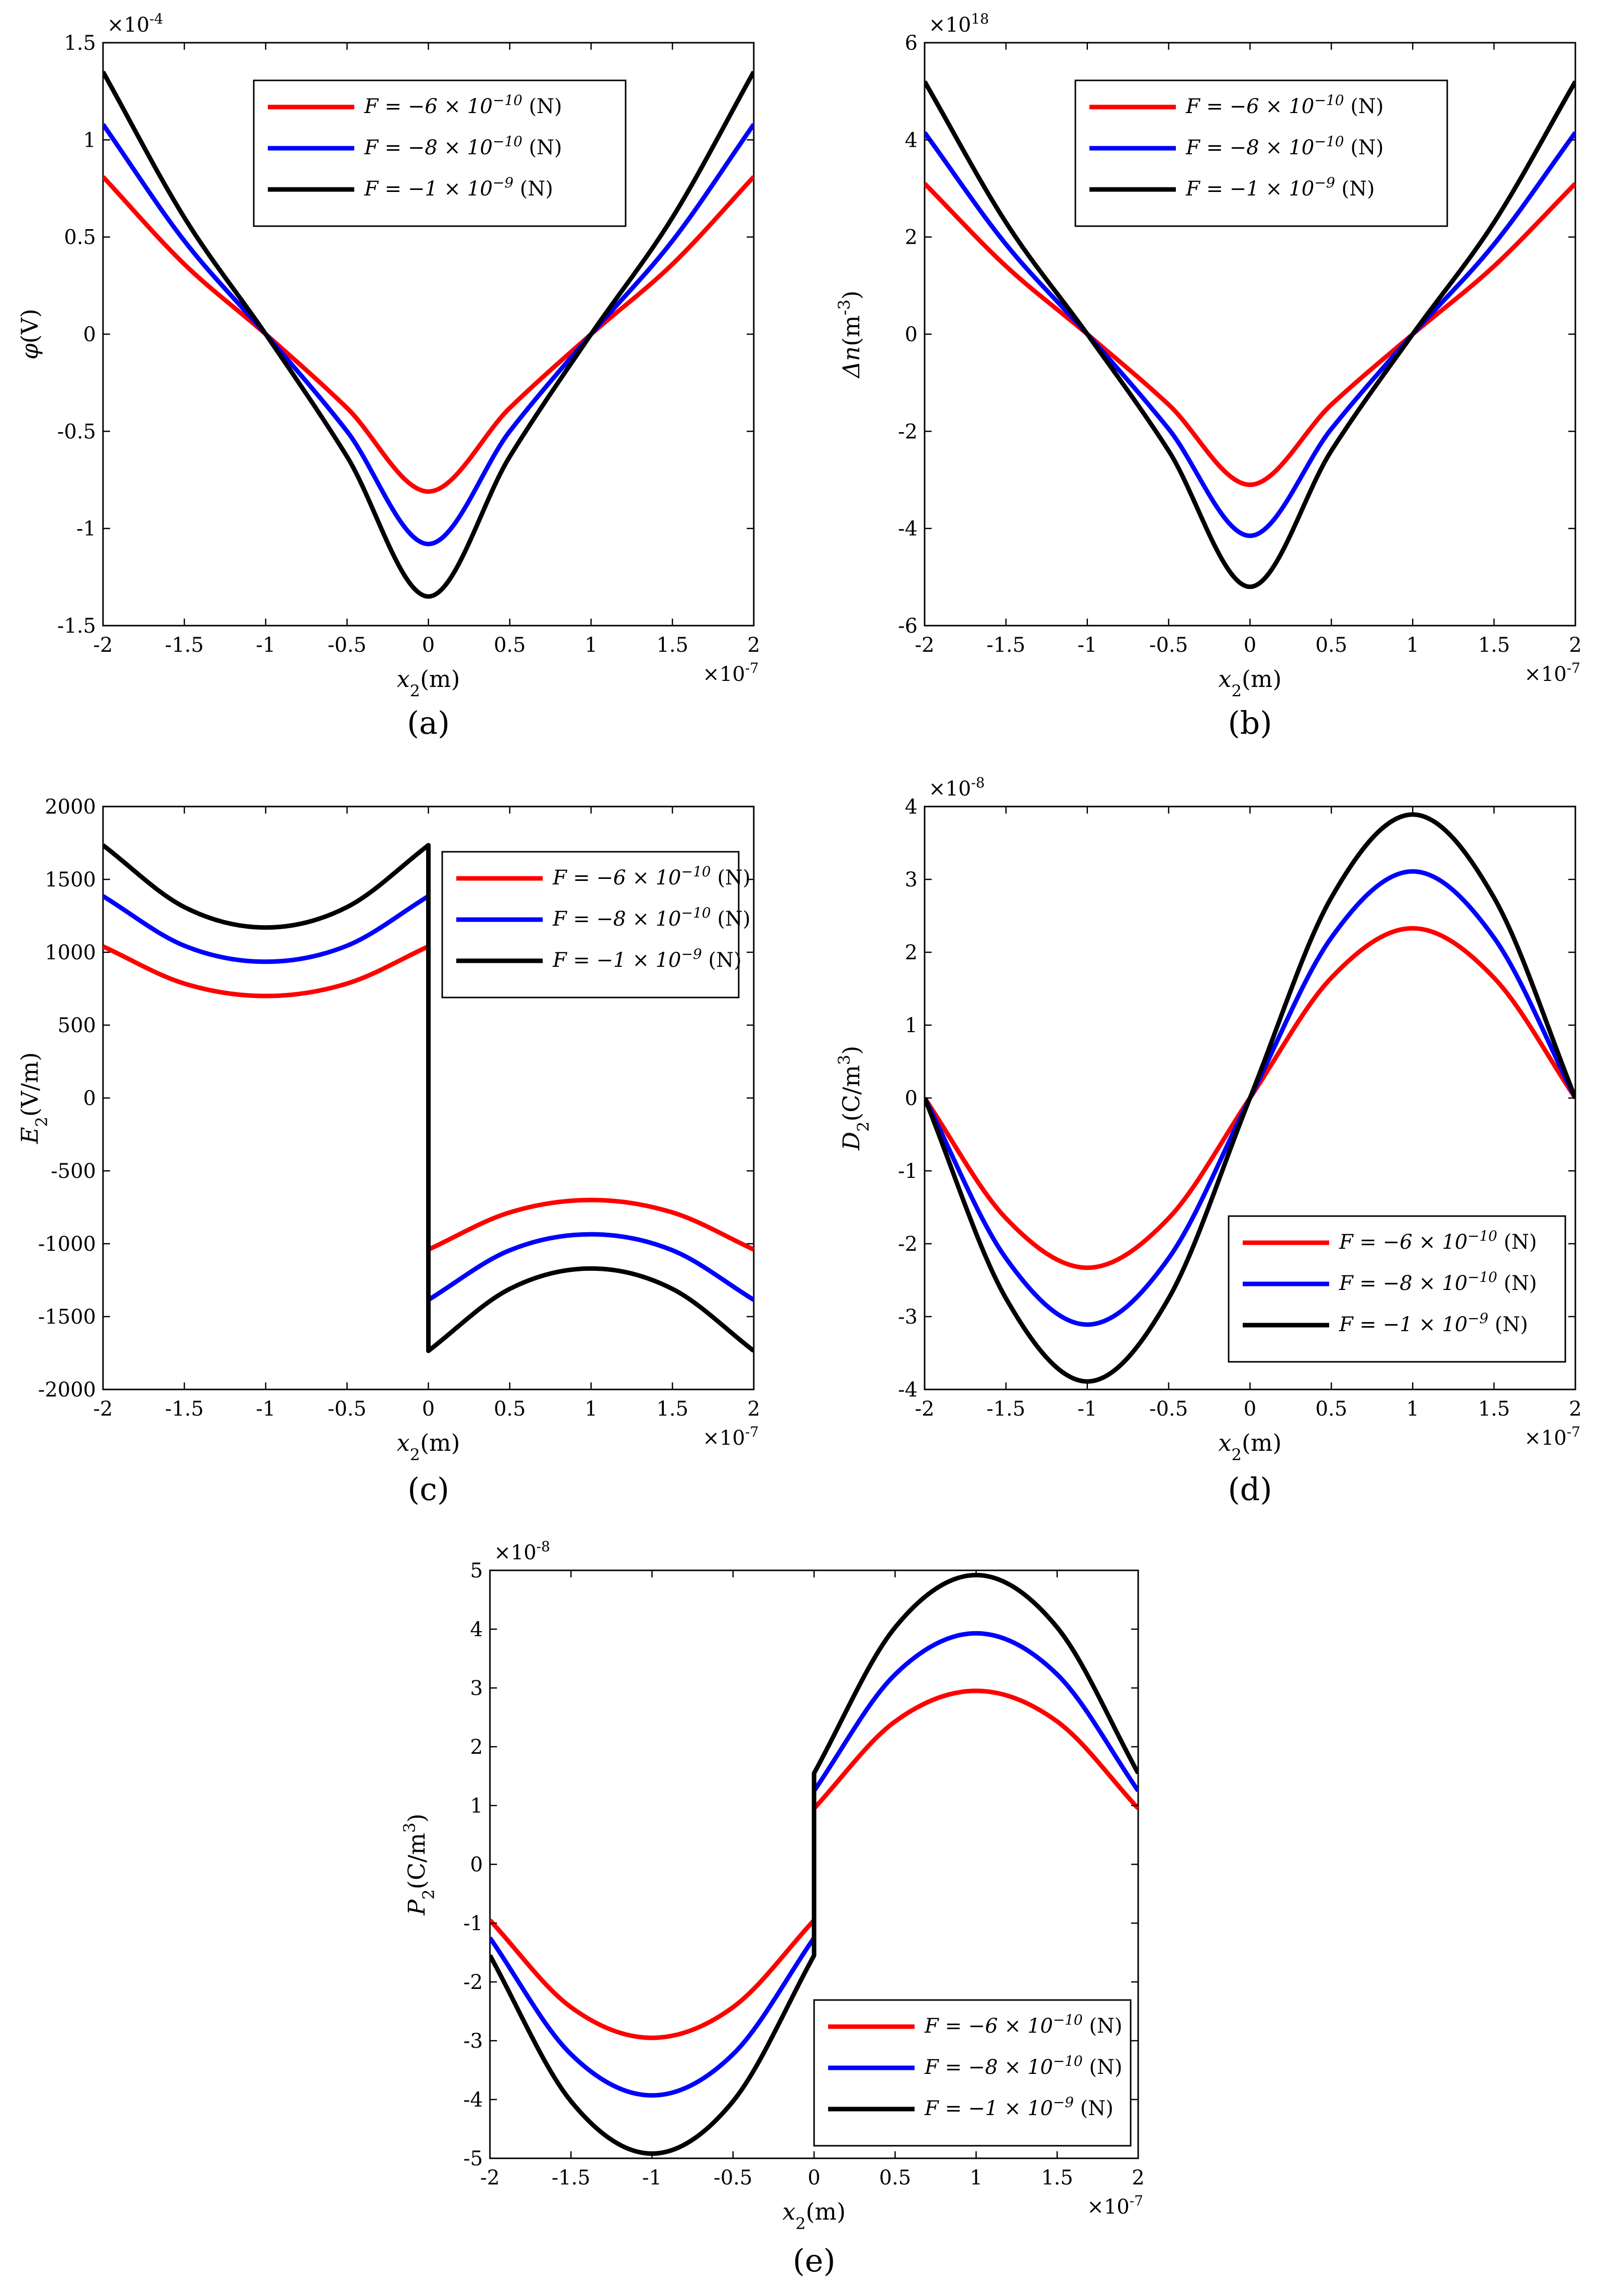  I want to click on y-tick-label: 5, so click(476, 1570).